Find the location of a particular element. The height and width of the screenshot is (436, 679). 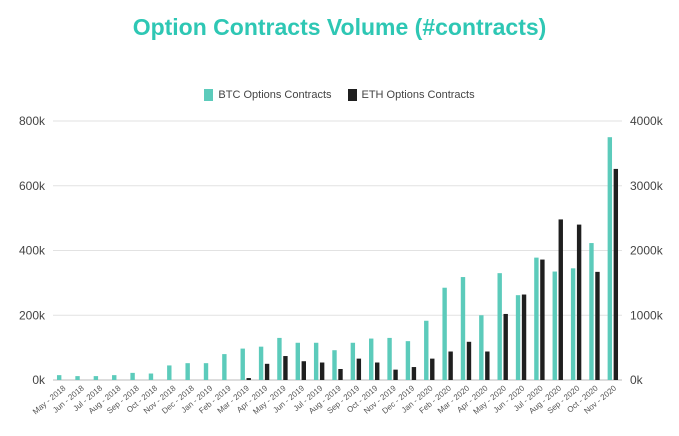

y-right-tick-label: 2000k is located at coordinates (647, 251).